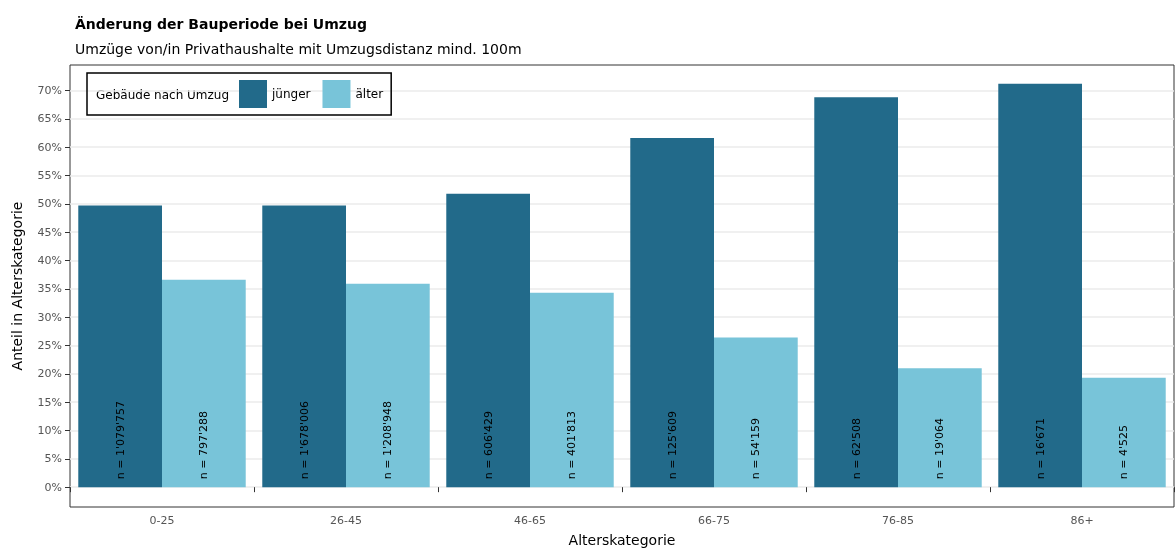  What do you see at coordinates (162, 520) in the screenshot?
I see `x-tick-label: 0-25` at bounding box center [162, 520].